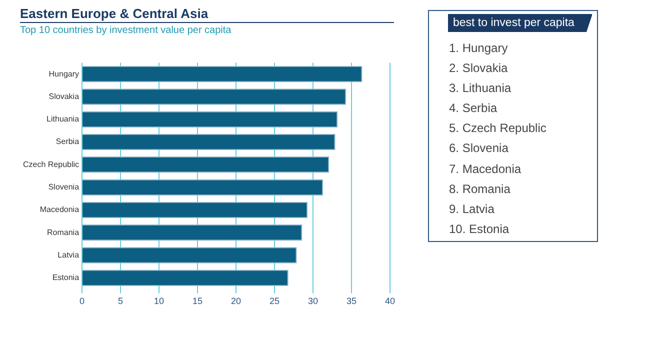 The width and height of the screenshot is (654, 349). Describe the element at coordinates (207, 14) in the screenshot. I see `chart-title: Eastern Europe & Central Asia` at that location.